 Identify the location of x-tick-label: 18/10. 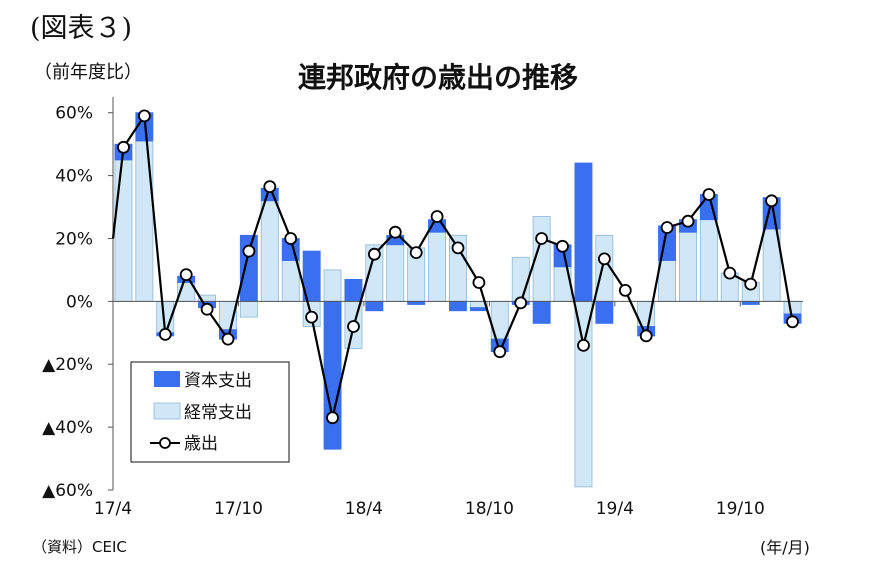
(489, 509).